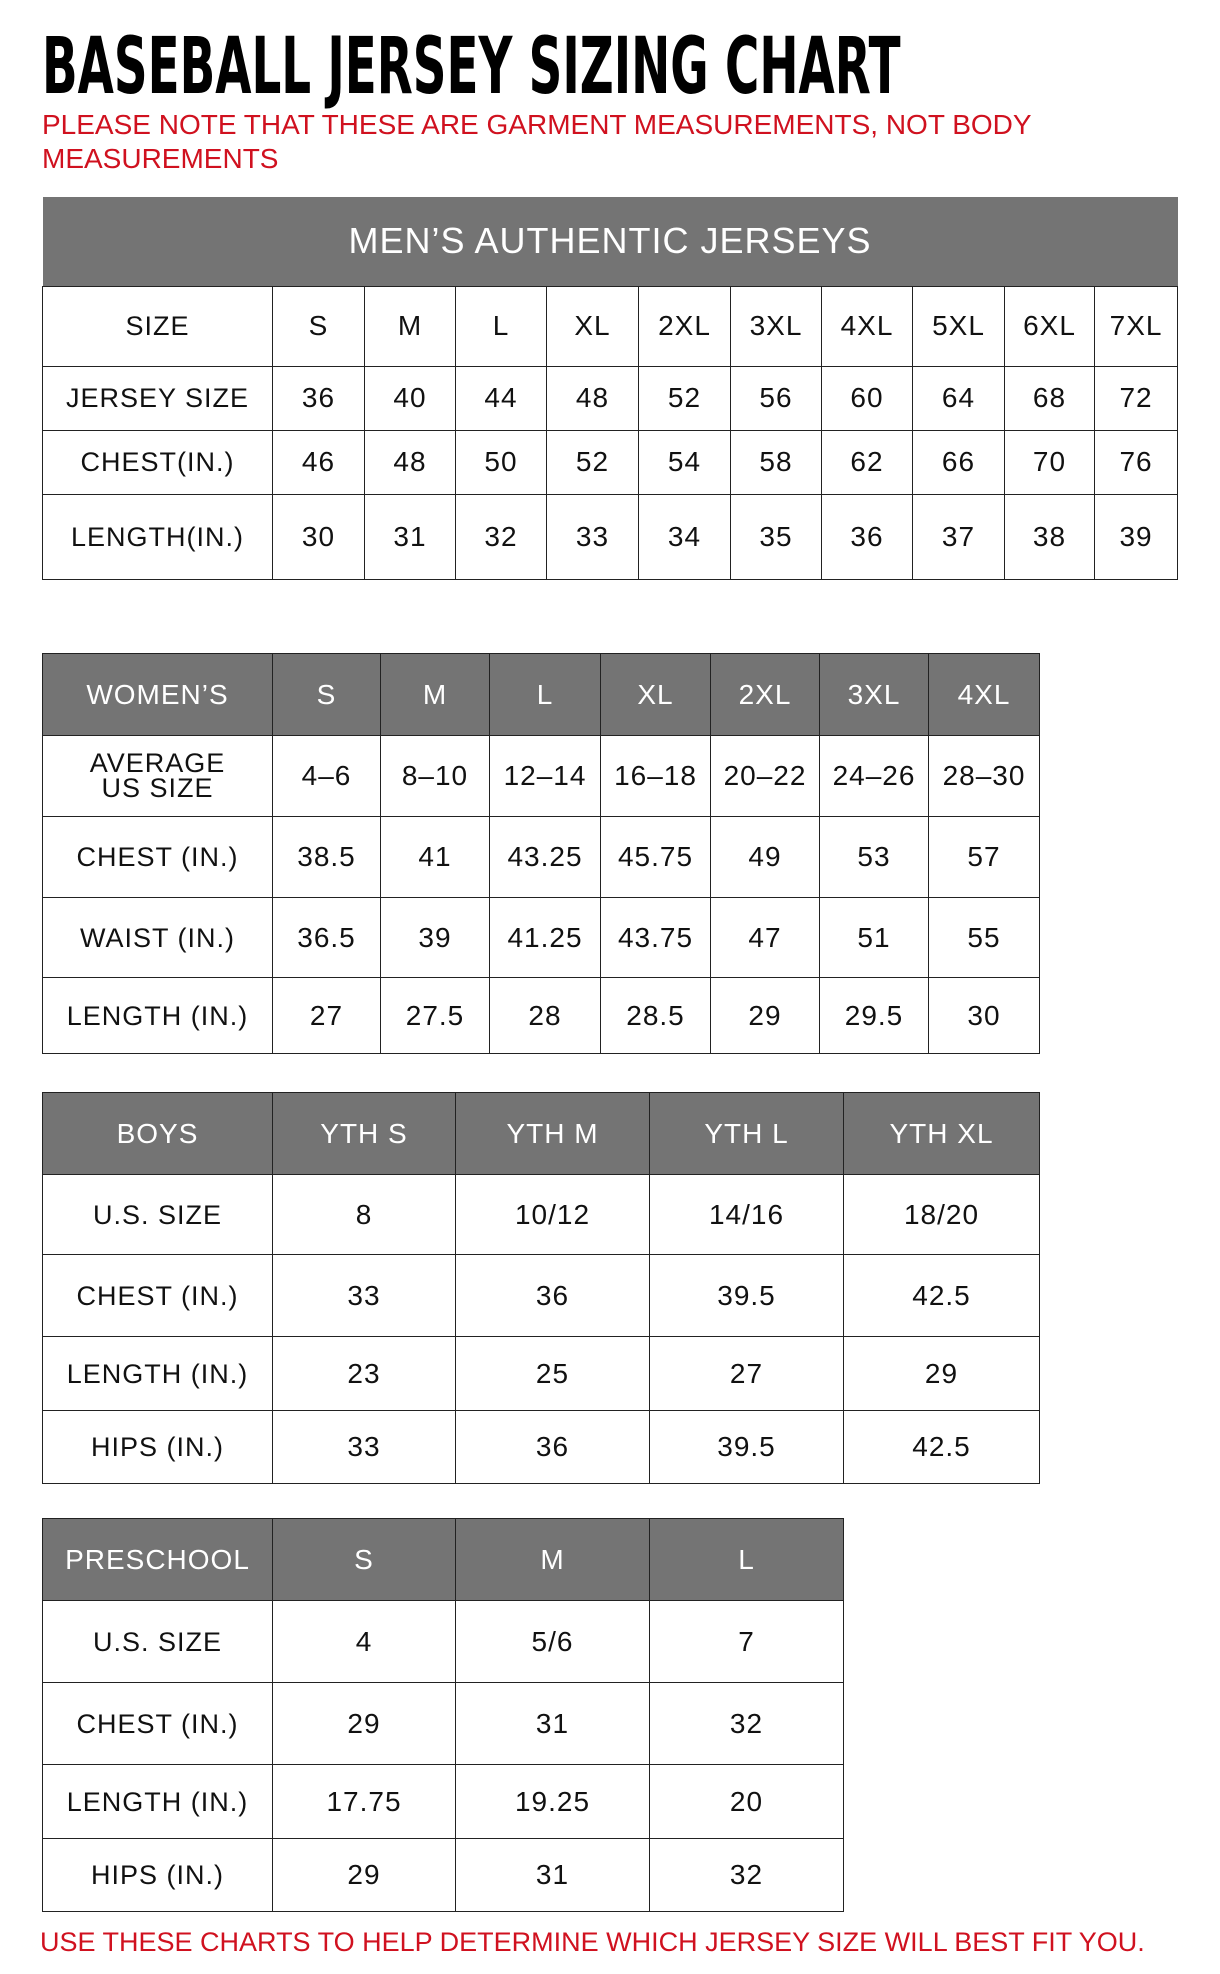  Describe the element at coordinates (776, 462) in the screenshot. I see `value-cell: 58` at that location.